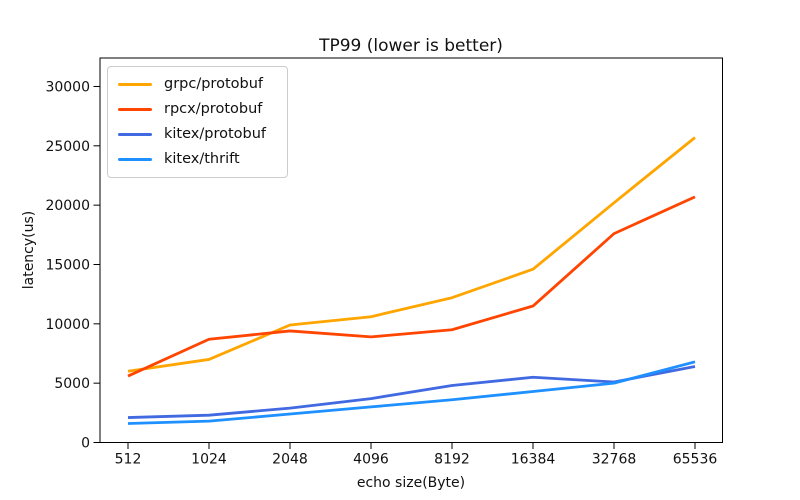  I want to click on x-tick-label: 65536, so click(695, 460).